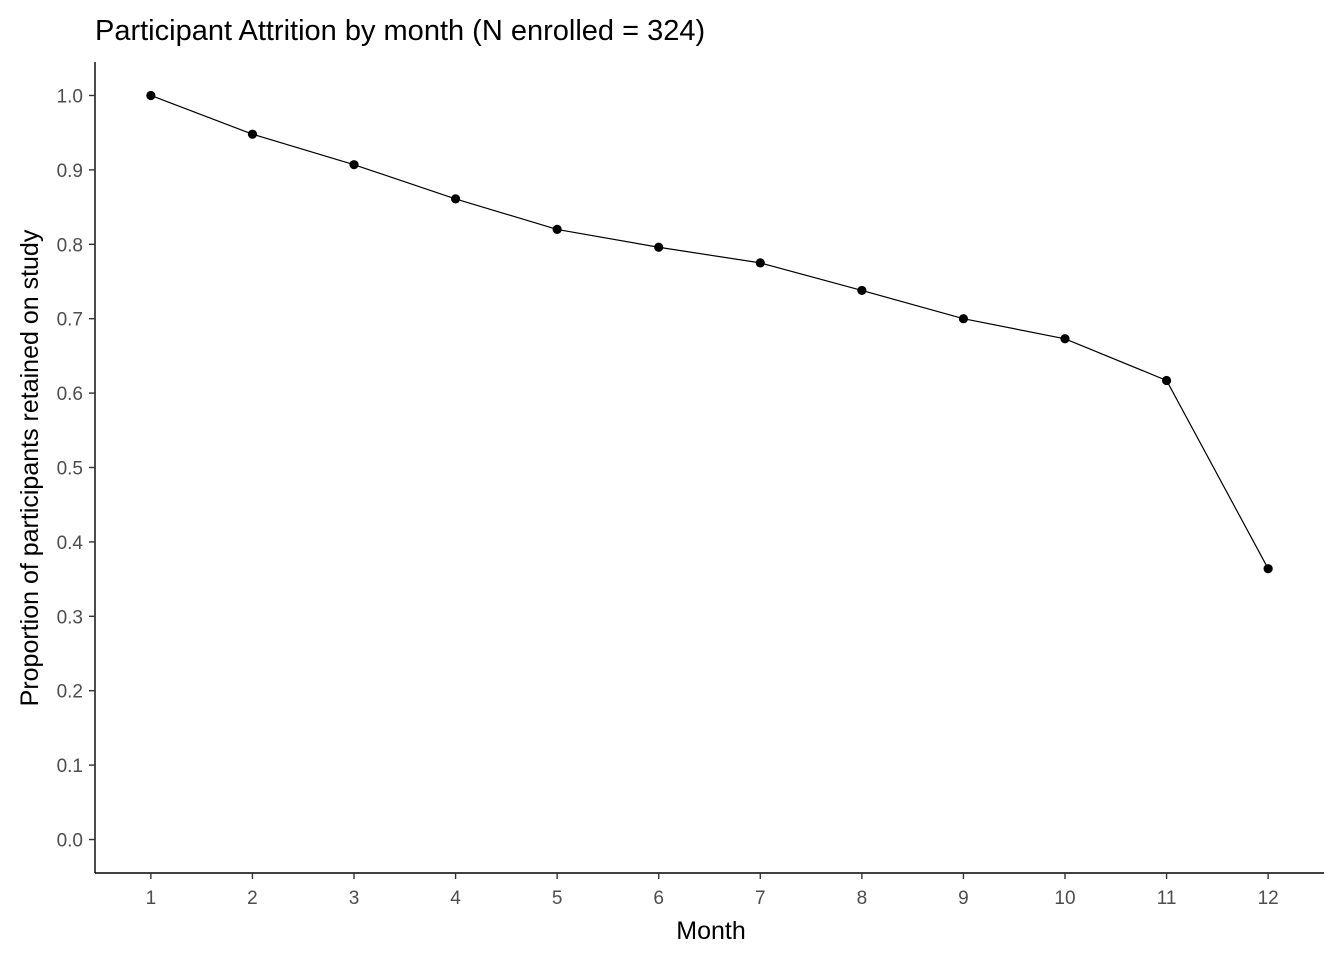 This screenshot has height=960, width=1344. I want to click on x-tick-label: 12, so click(1268, 898).